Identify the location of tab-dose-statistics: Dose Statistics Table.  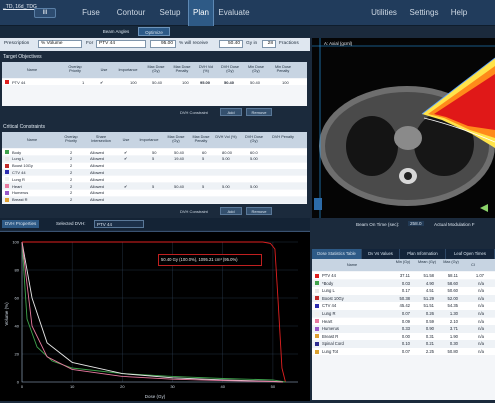
(337, 254).